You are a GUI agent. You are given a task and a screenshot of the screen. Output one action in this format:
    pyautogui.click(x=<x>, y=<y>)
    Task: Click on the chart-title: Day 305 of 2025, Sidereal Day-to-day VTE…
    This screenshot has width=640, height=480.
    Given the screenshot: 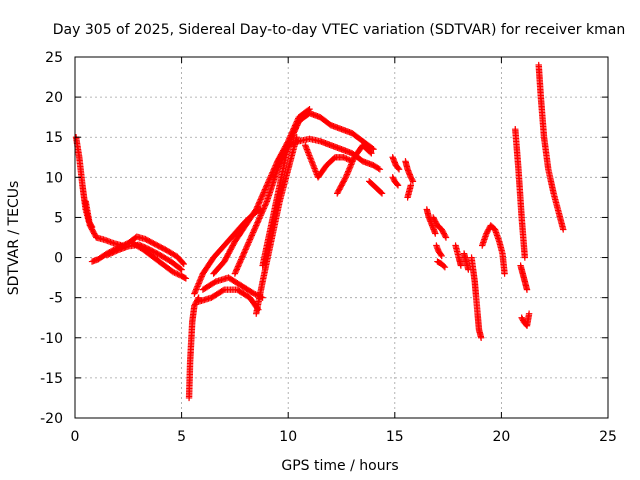 What is the action you would take?
    pyautogui.click(x=339, y=30)
    